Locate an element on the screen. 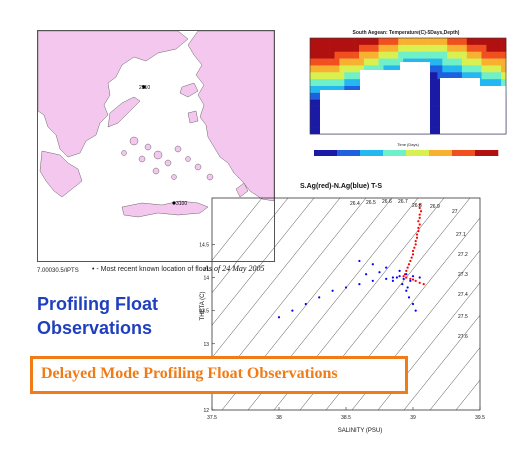  page-title-line2: Observations is located at coordinates (95, 328).